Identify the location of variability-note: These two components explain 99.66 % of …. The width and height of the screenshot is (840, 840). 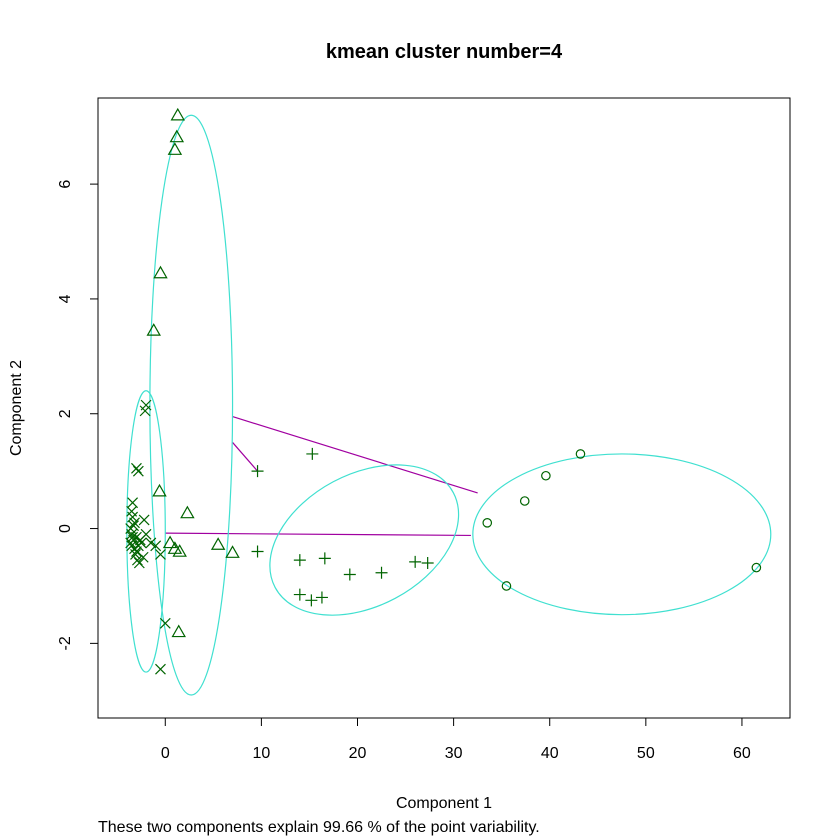
(319, 827).